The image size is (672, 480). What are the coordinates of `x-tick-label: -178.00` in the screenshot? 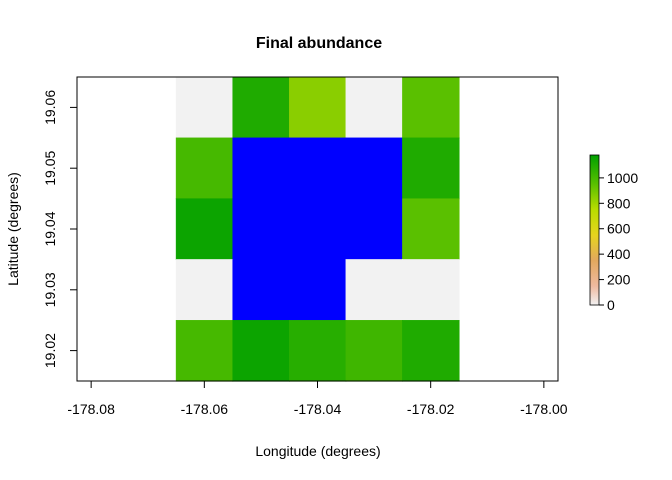 It's located at (544, 409).